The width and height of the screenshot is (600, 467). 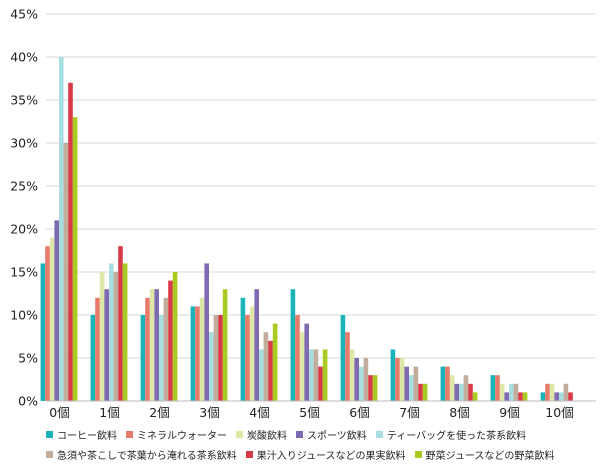 I want to click on x-tick-label: 6個, so click(x=359, y=412).